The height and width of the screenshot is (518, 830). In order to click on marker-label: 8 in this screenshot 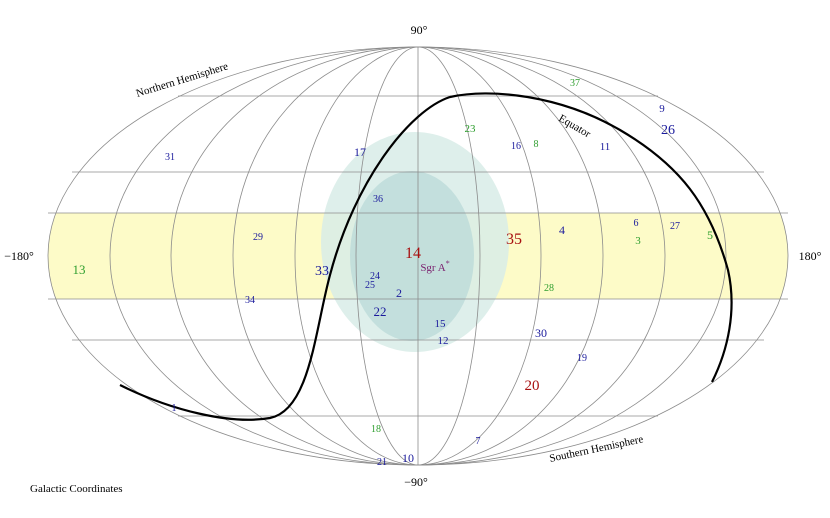, I will do `click(536, 144)`.